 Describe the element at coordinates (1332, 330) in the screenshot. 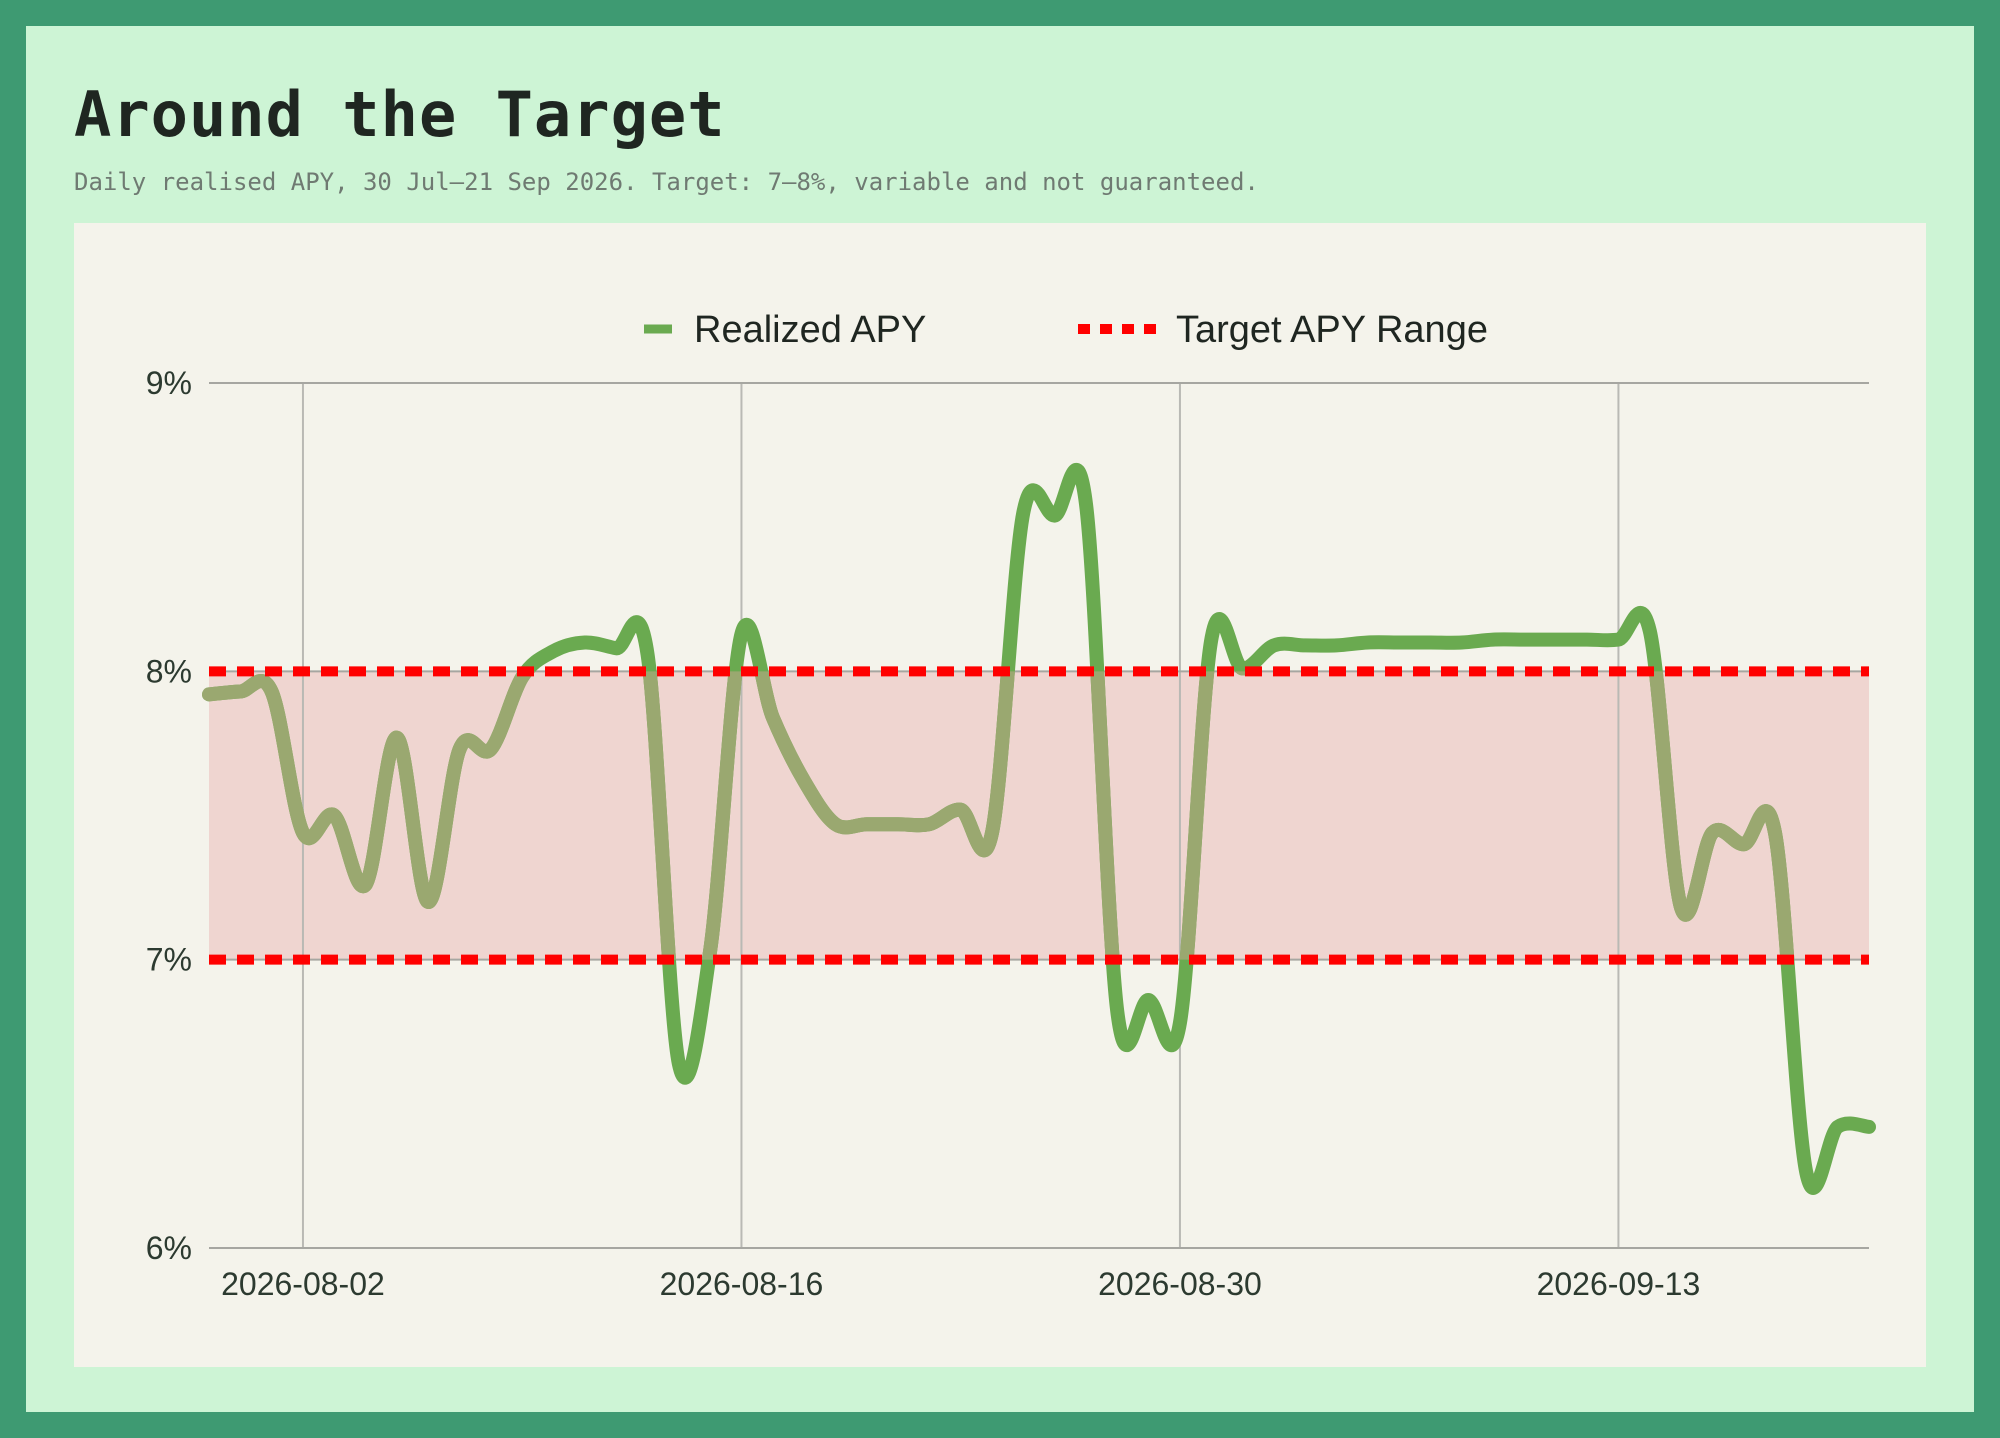

I see `legend-target-label: Target APY Range` at that location.